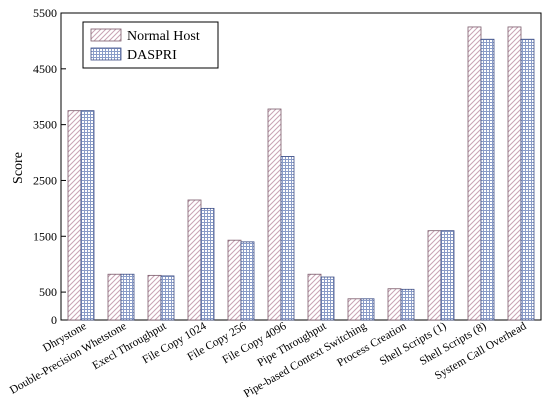 The width and height of the screenshot is (550, 410). What do you see at coordinates (371, 344) in the screenshot?
I see `x-tick-label: Process Creation` at bounding box center [371, 344].